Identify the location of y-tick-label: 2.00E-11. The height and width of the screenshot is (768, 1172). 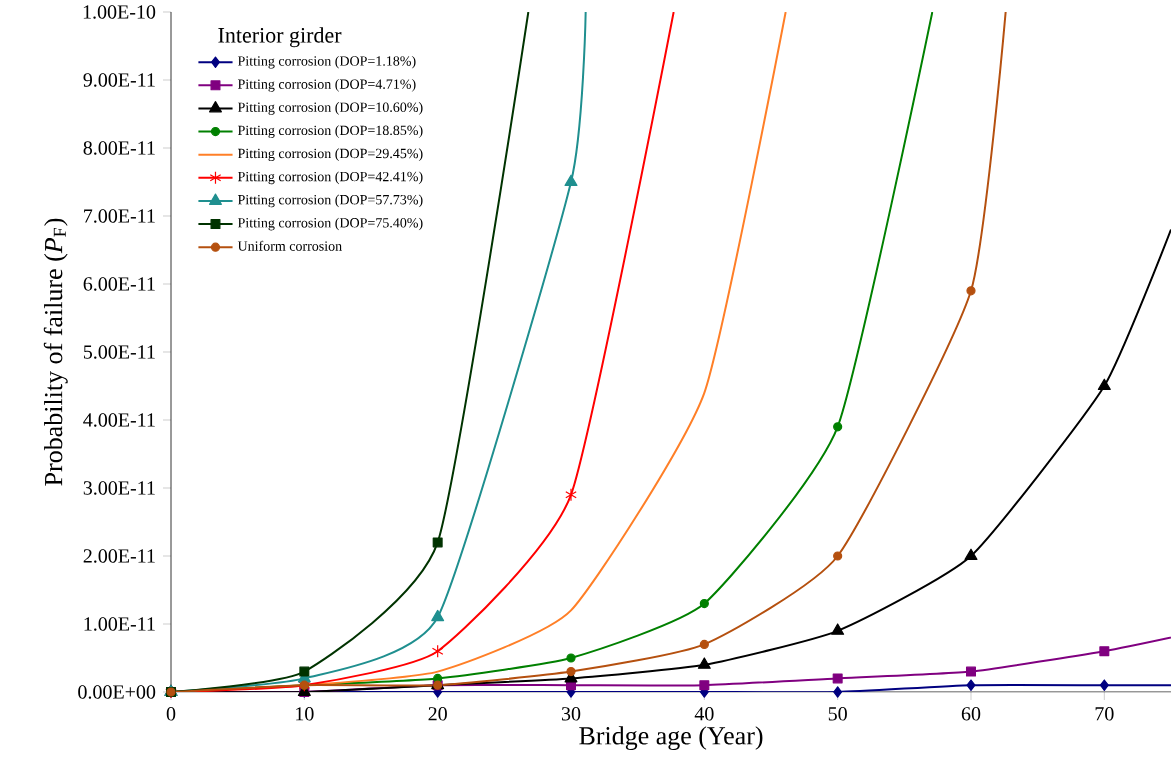
(119, 556).